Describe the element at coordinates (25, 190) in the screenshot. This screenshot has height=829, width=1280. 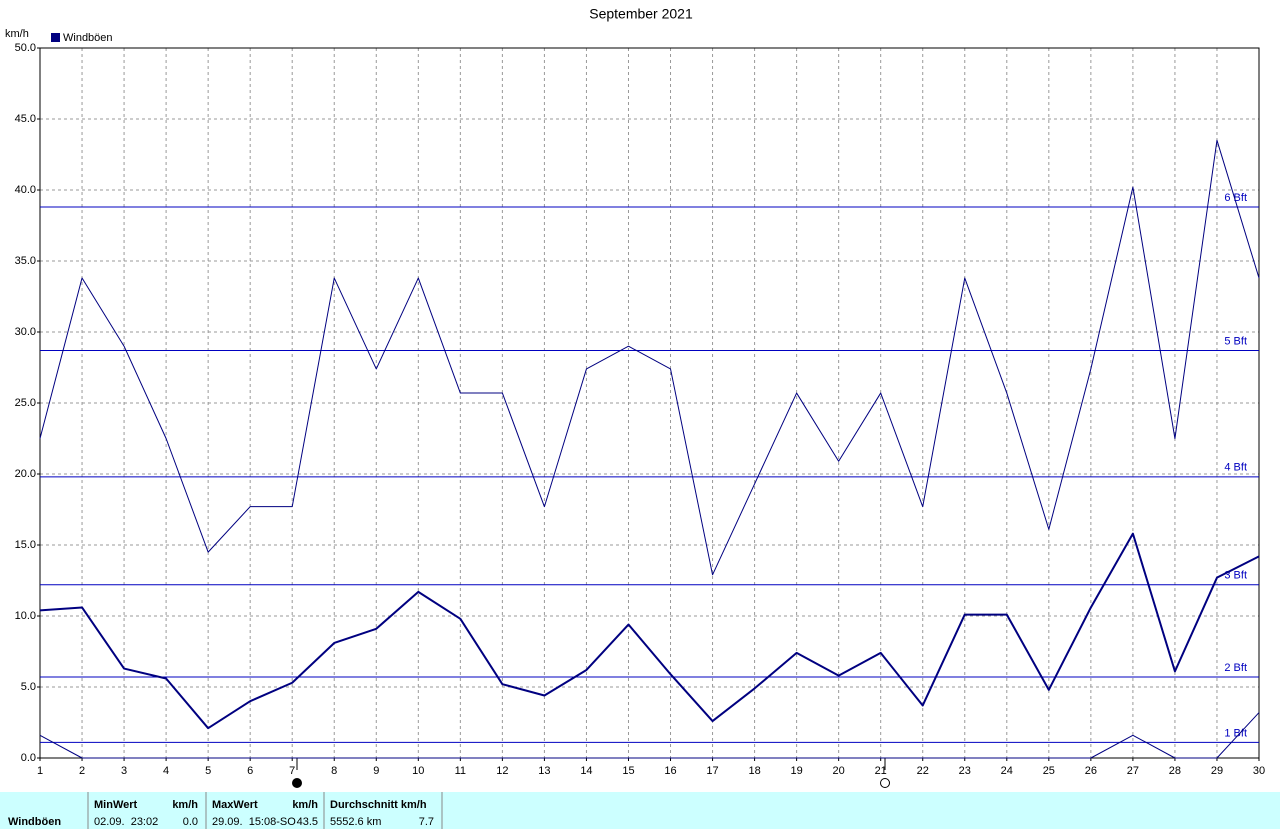
I see `y-tick-label: 40.0` at that location.